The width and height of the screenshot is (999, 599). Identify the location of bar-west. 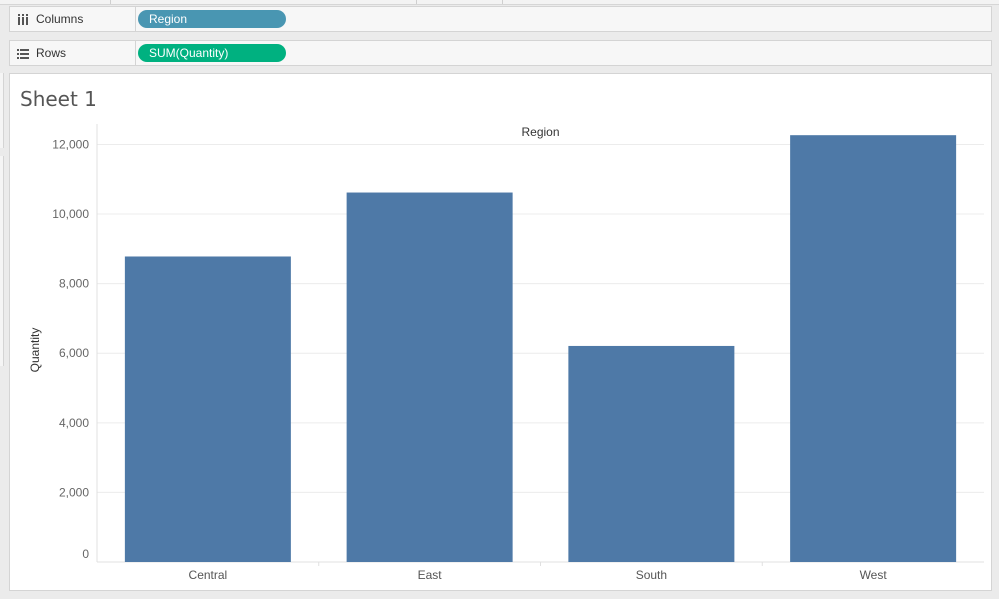
(873, 348).